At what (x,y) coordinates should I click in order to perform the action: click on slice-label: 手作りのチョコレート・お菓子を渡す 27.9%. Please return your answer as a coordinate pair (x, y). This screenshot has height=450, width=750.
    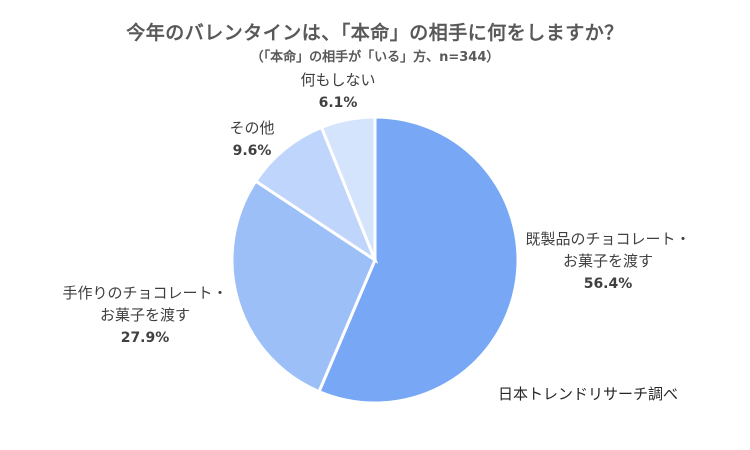
    Looking at the image, I should click on (144, 315).